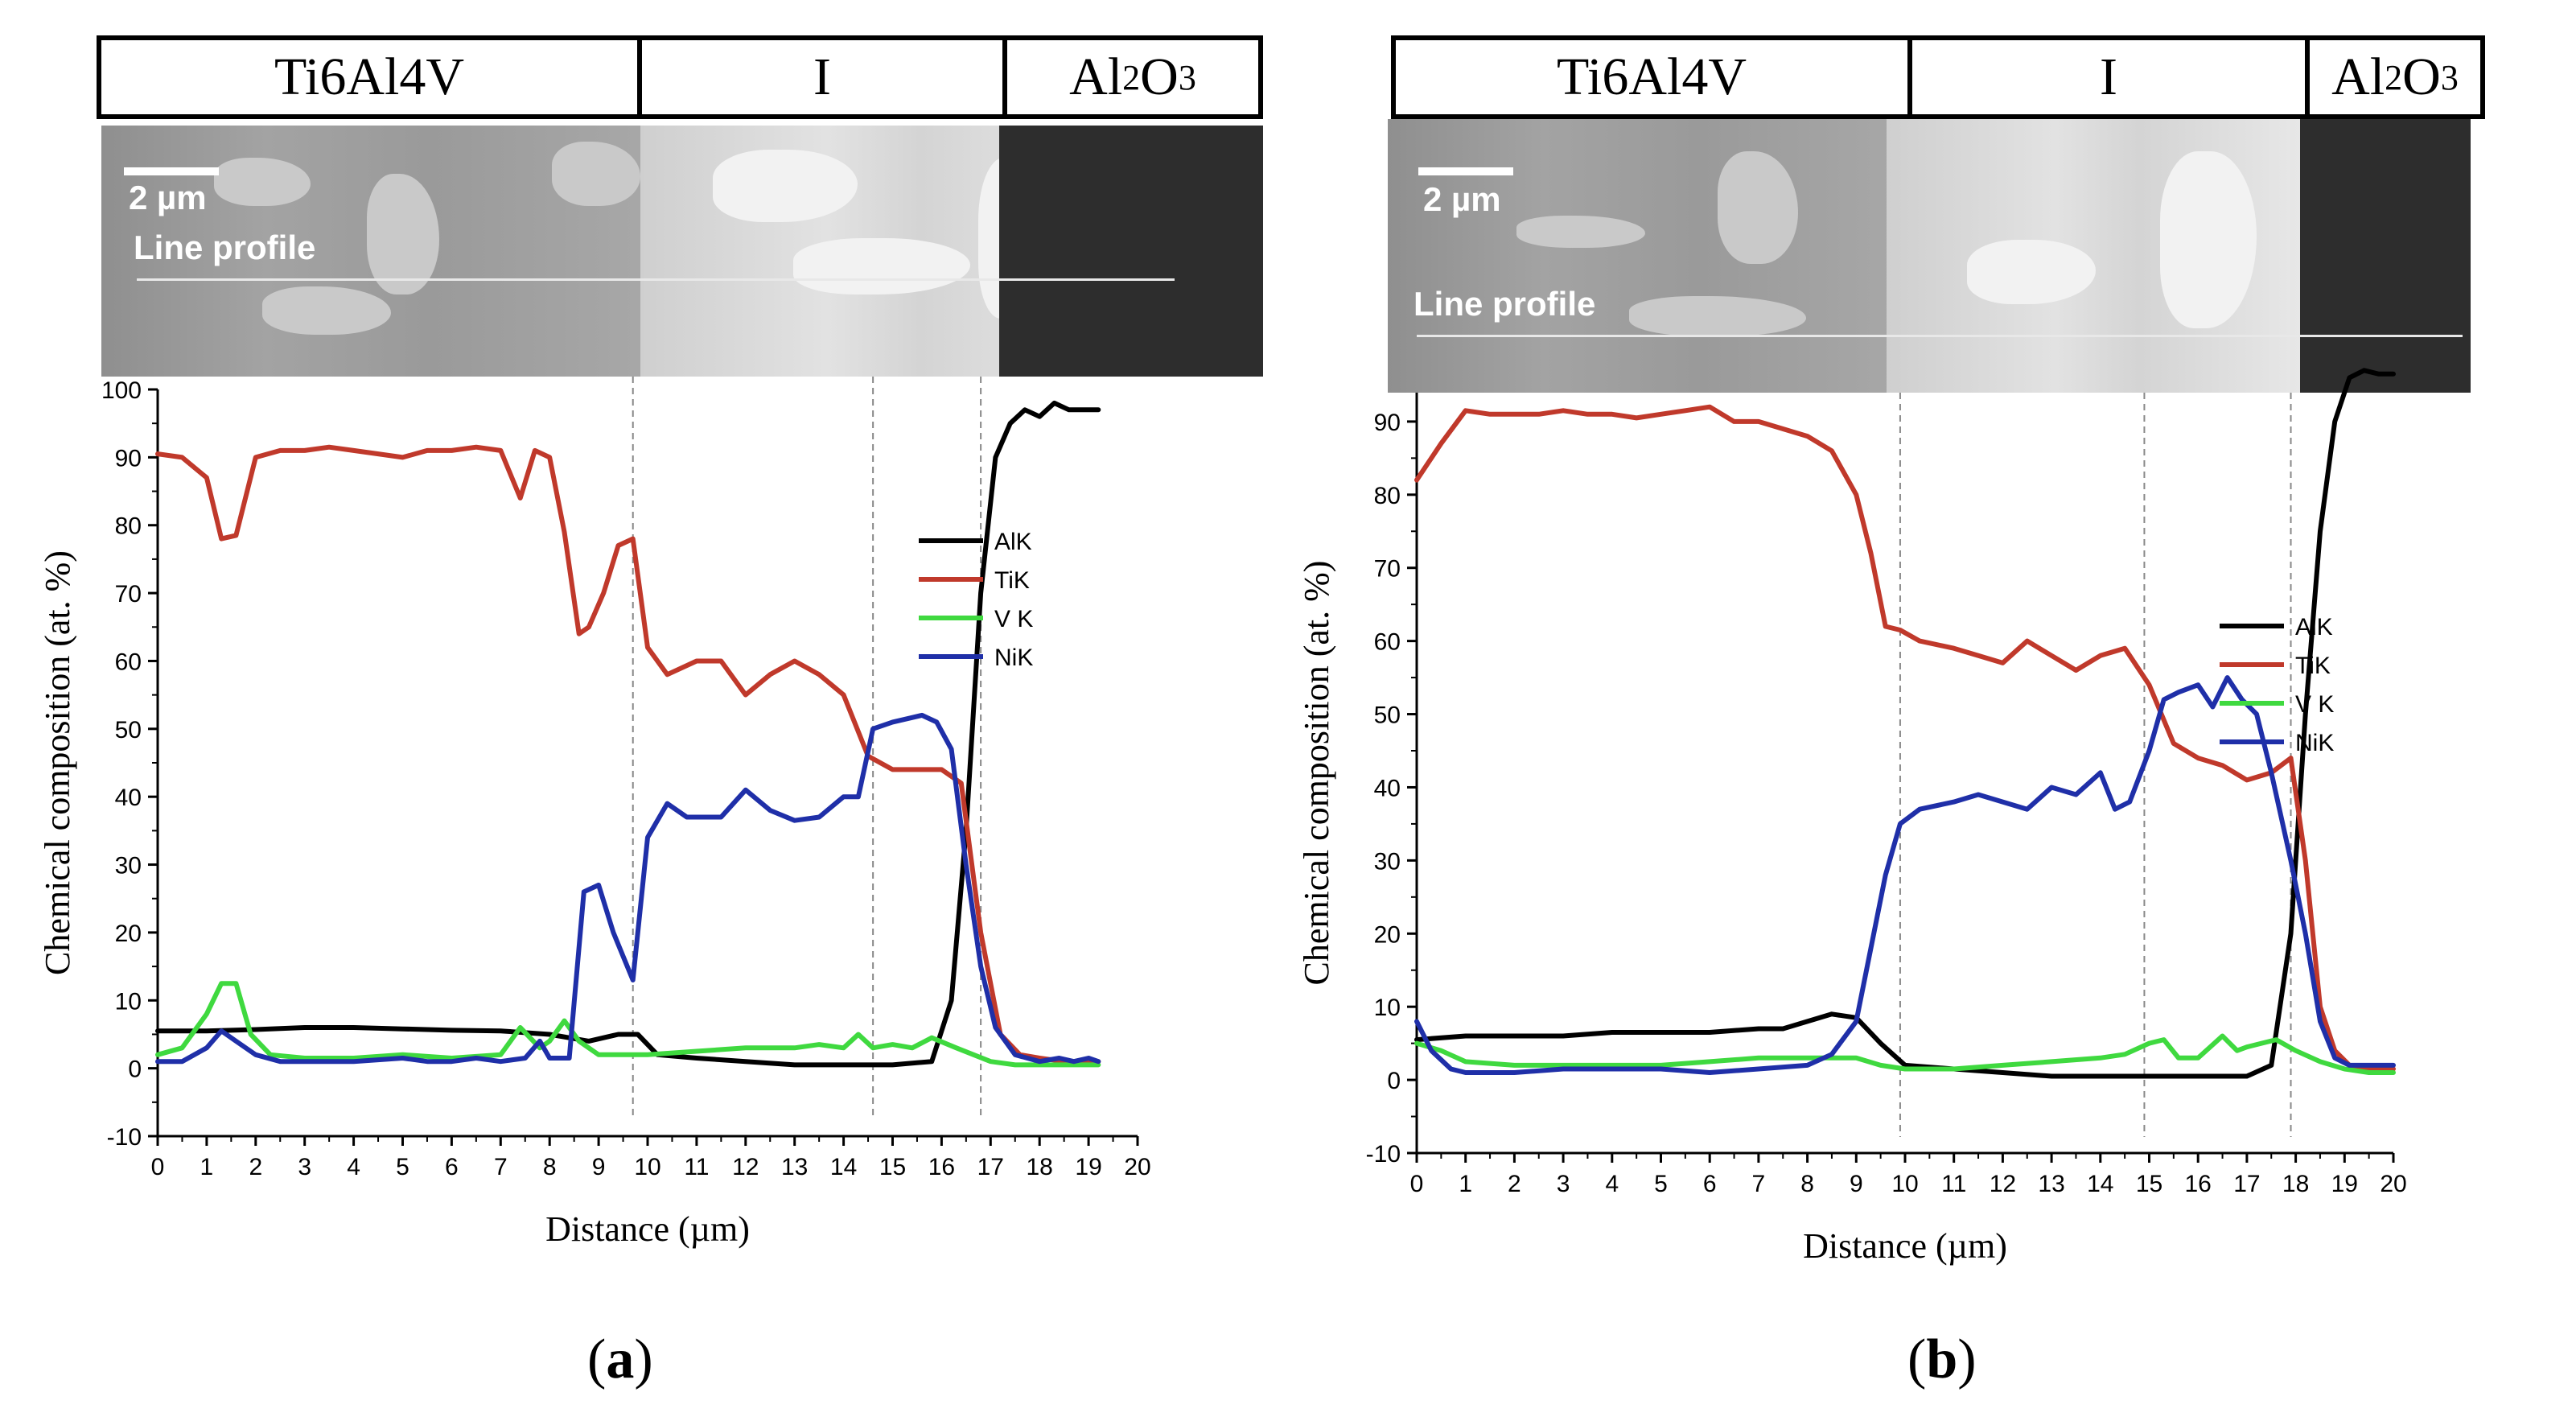 This screenshot has width=2576, height=1421. What do you see at coordinates (1661, 1184) in the screenshot?
I see `x-tick-label: 5` at bounding box center [1661, 1184].